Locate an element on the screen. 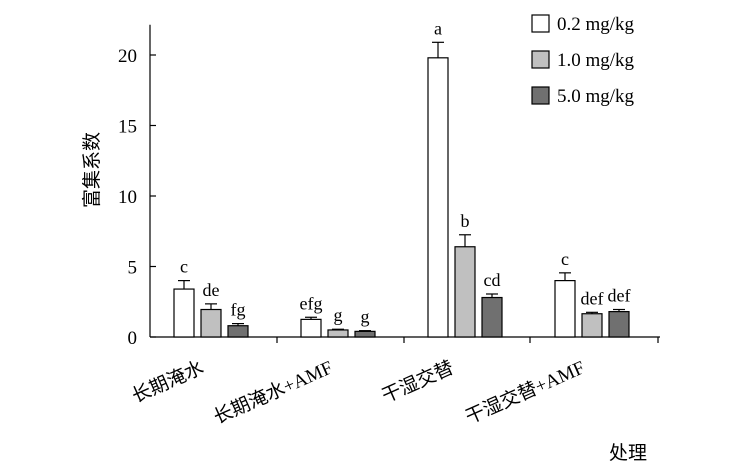  significance-label: fg is located at coordinates (238, 310).